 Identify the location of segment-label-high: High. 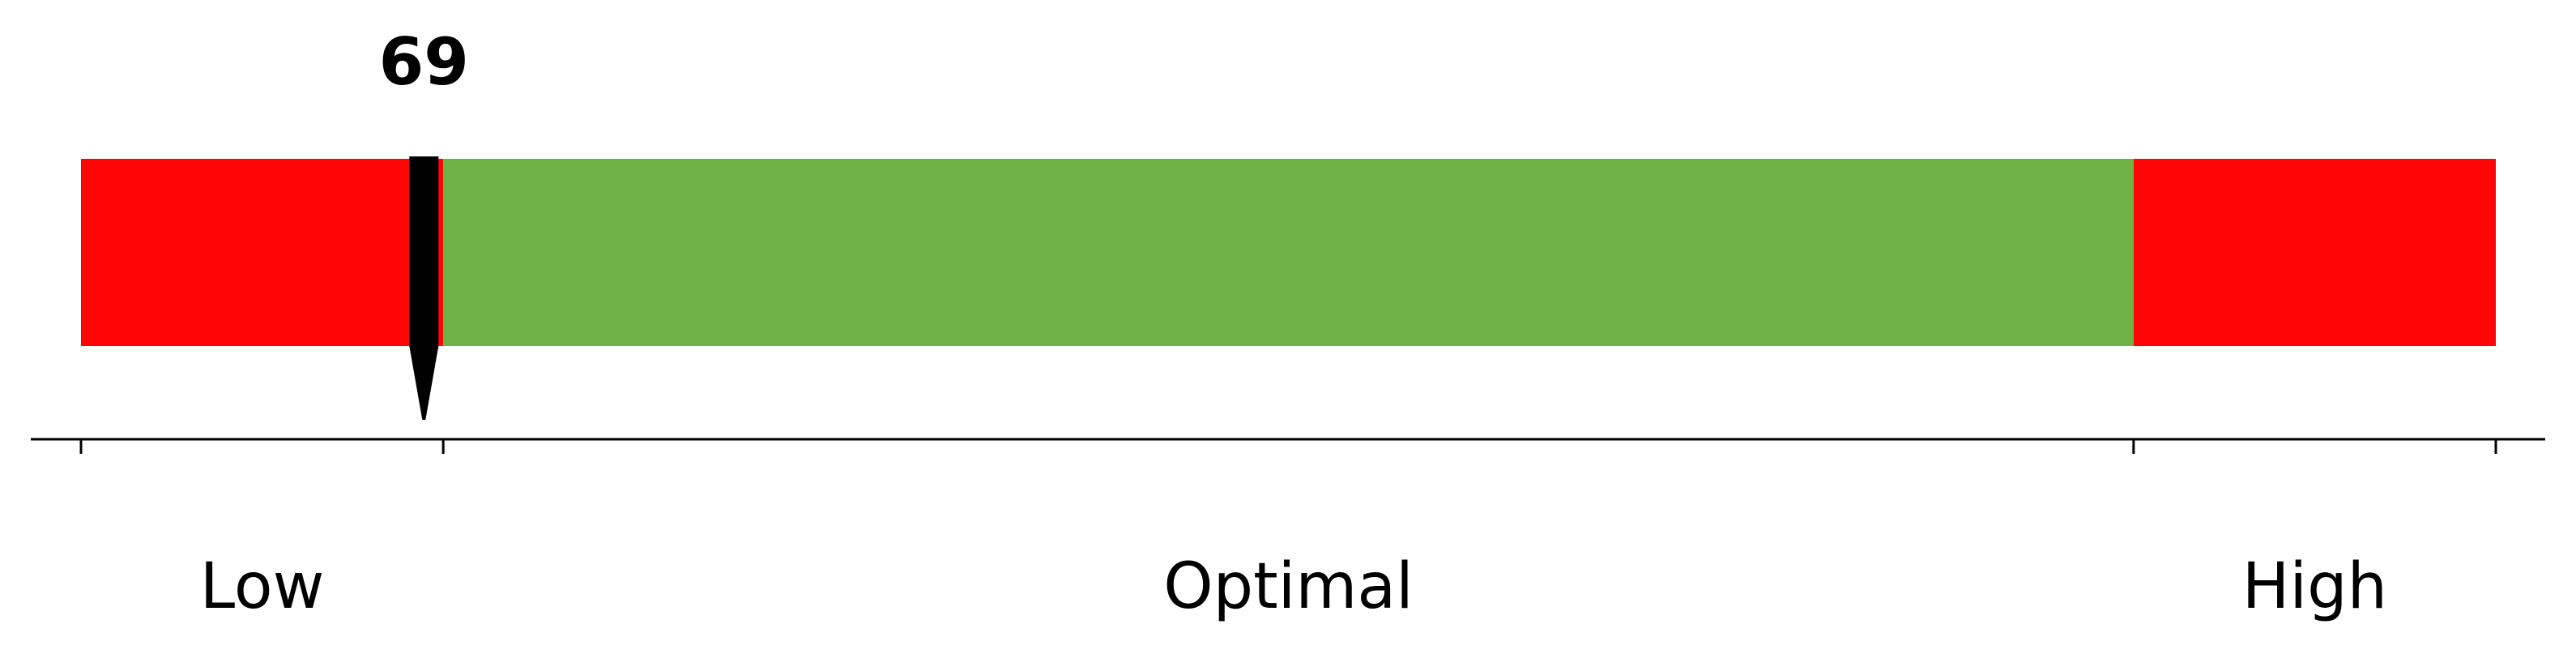
(2315, 586).